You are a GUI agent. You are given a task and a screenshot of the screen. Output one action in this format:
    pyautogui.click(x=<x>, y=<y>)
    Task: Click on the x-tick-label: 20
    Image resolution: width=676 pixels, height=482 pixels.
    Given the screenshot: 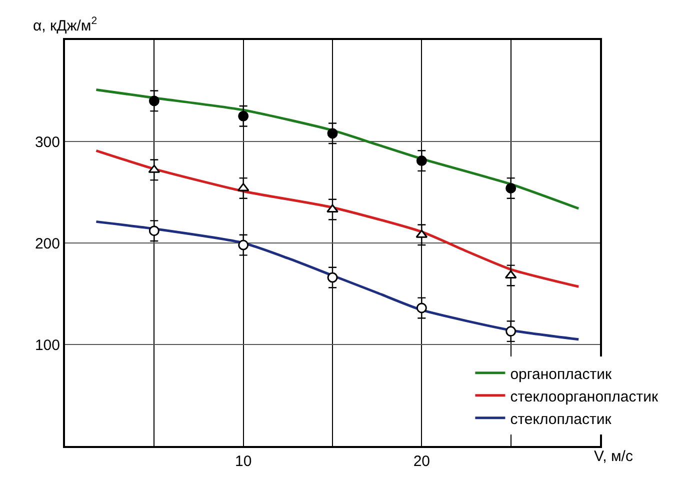 What is the action you would take?
    pyautogui.click(x=421, y=461)
    